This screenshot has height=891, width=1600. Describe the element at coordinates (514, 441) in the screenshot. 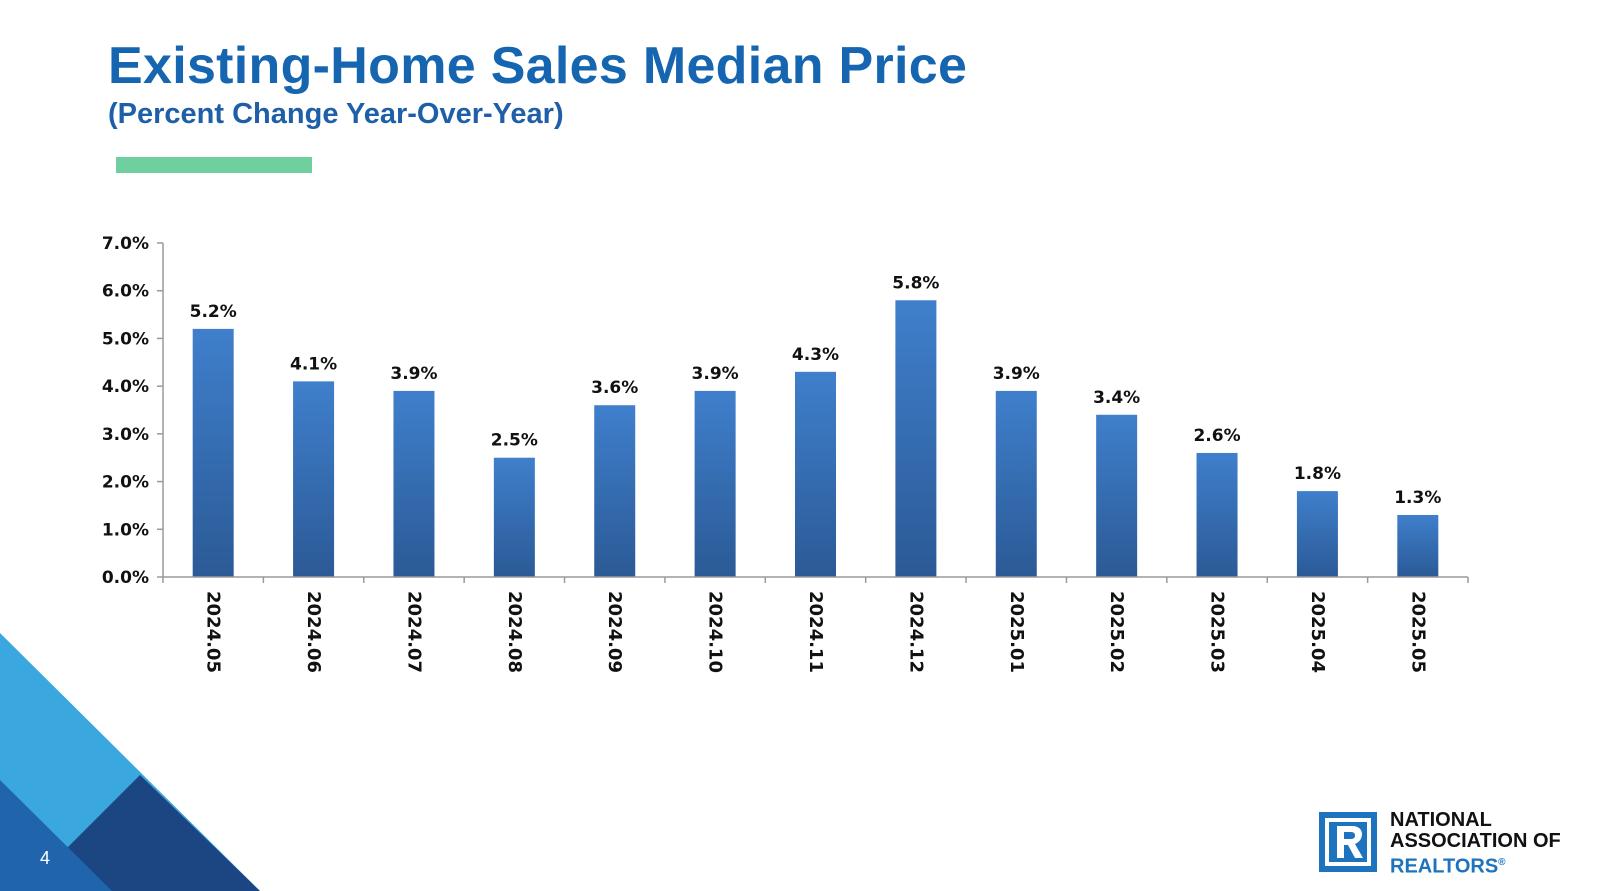

I see `data-label: 2.5%` at that location.